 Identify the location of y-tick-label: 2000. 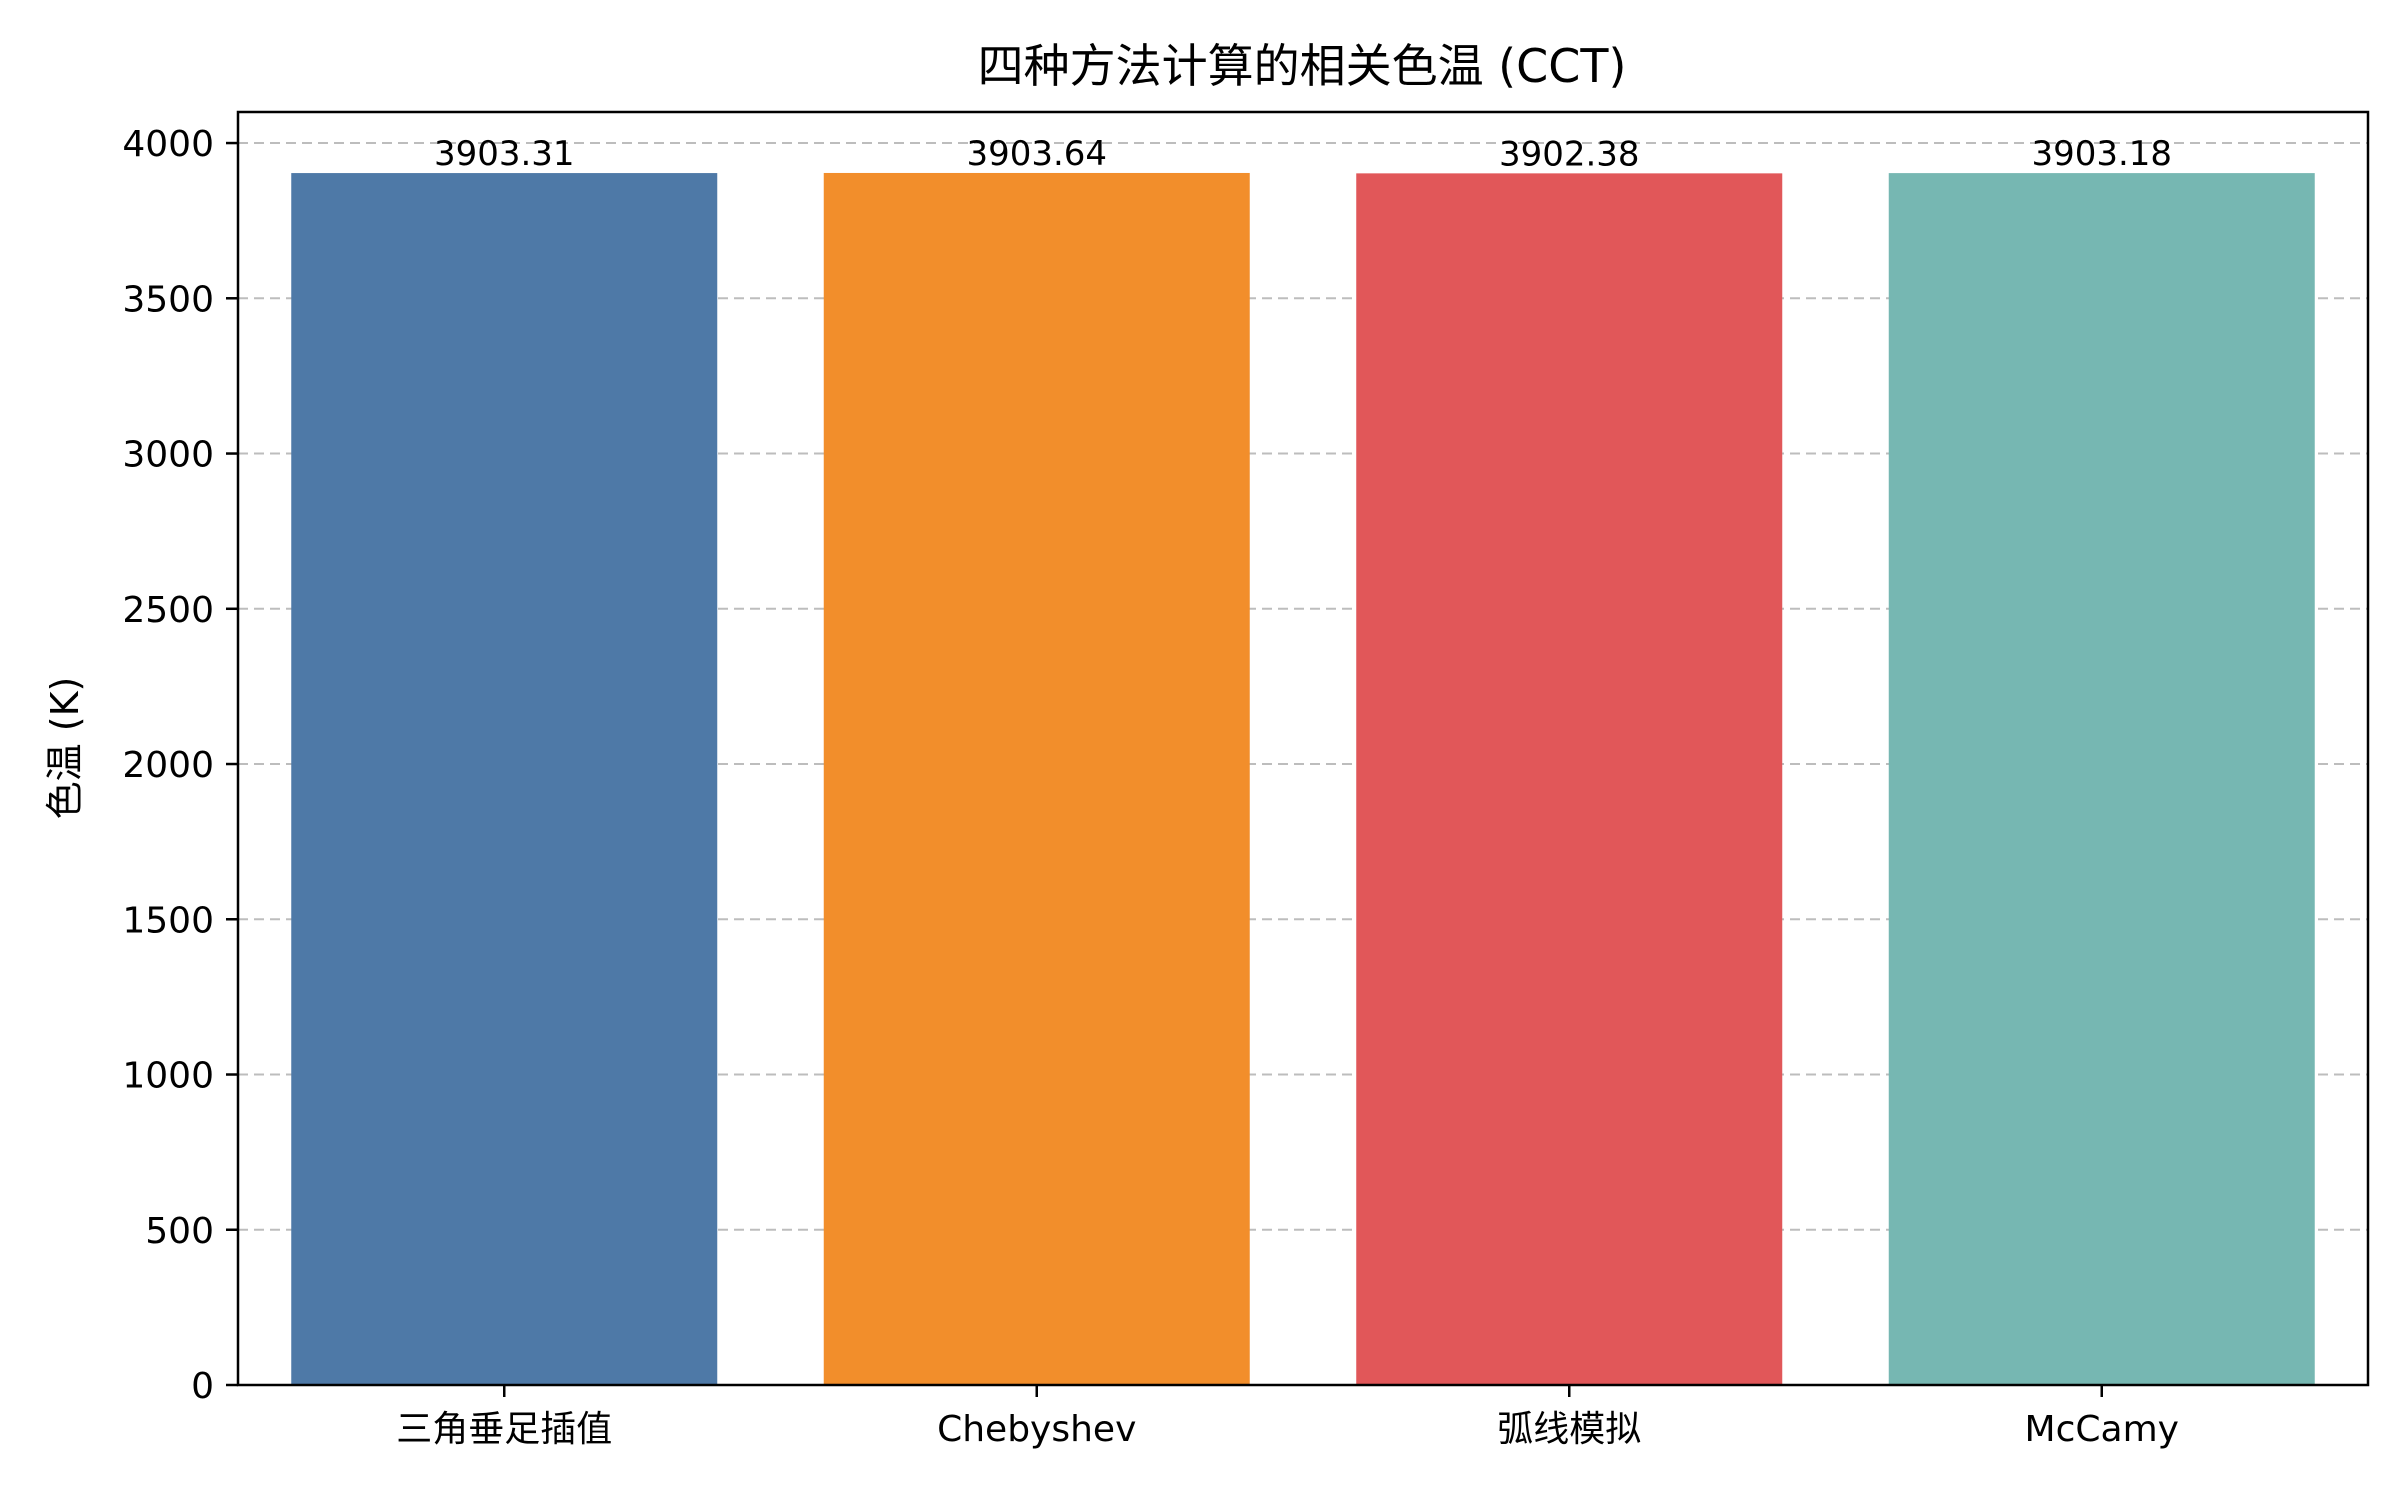
(168, 765).